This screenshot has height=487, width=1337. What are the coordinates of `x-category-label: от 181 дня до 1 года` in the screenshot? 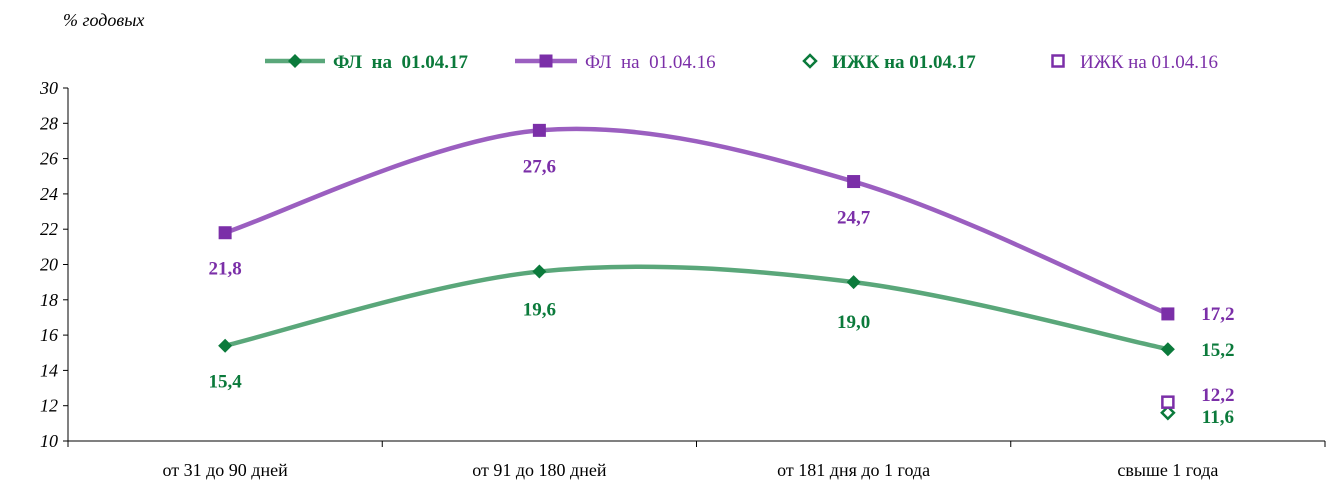 It's located at (853, 470).